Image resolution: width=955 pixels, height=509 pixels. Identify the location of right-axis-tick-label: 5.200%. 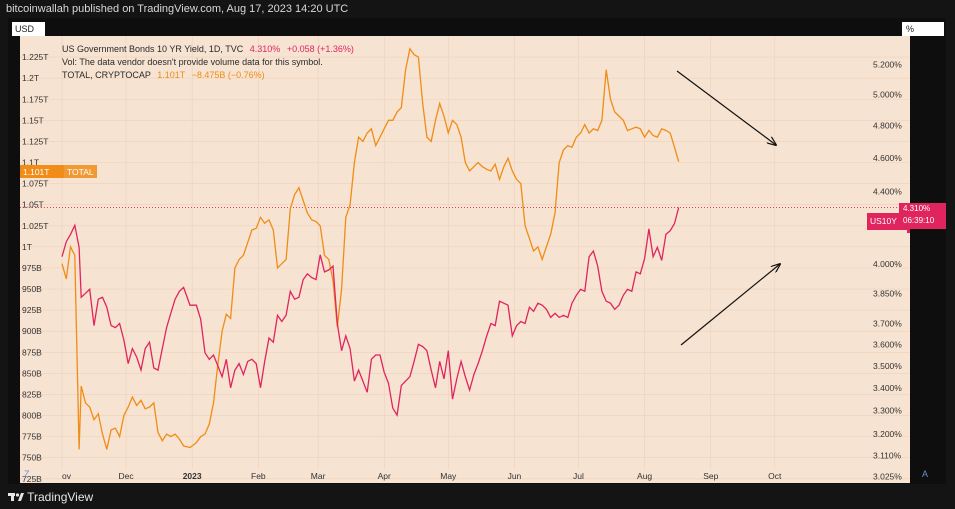
(887, 65).